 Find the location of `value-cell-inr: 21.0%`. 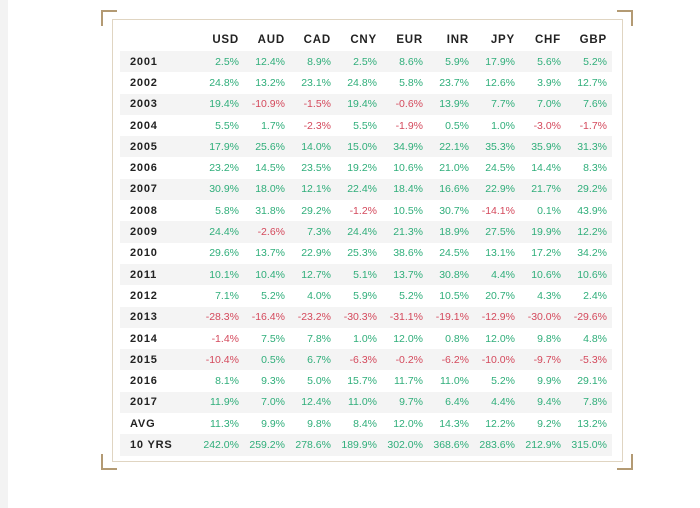

value-cell-inr: 21.0% is located at coordinates (454, 168).